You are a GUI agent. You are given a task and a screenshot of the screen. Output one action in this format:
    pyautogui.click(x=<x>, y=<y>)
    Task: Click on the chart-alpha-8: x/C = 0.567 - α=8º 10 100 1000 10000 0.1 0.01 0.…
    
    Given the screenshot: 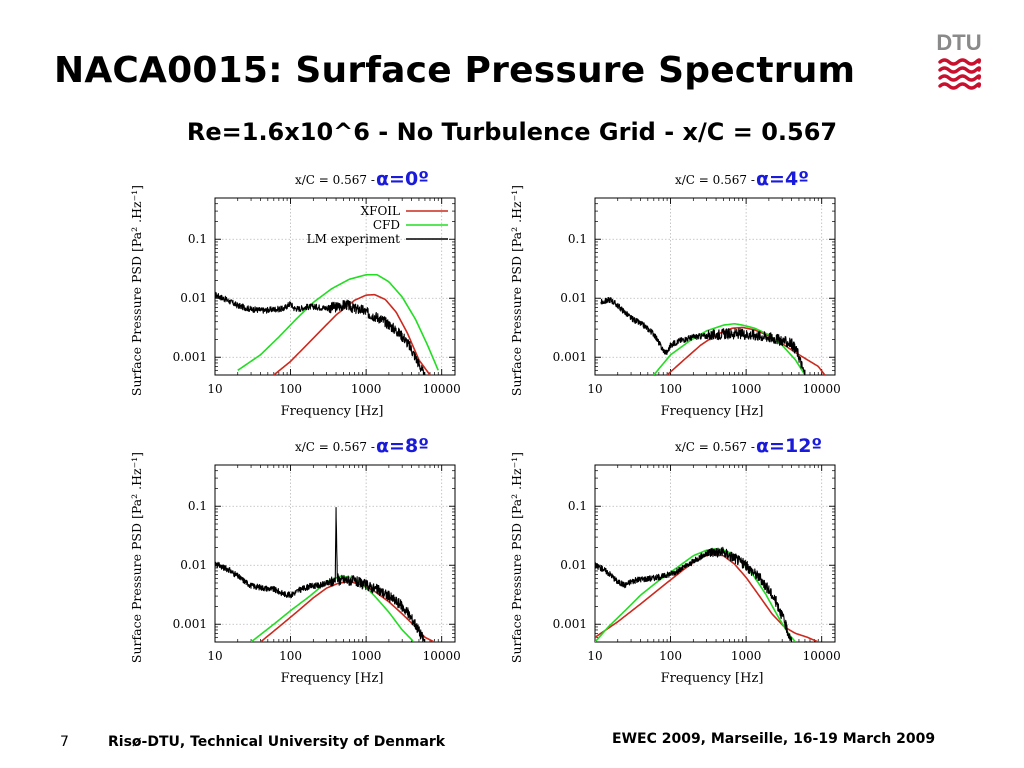 What is the action you would take?
    pyautogui.click(x=295, y=562)
    